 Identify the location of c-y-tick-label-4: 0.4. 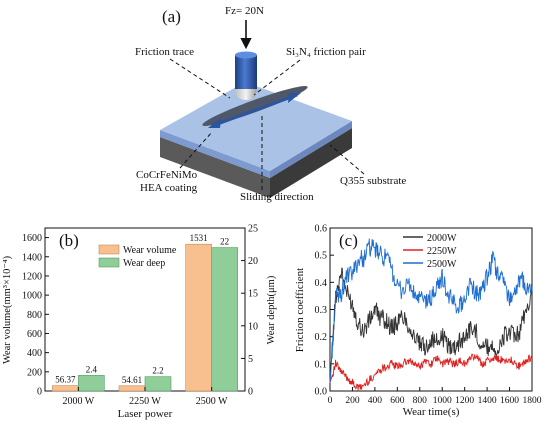
(321, 283).